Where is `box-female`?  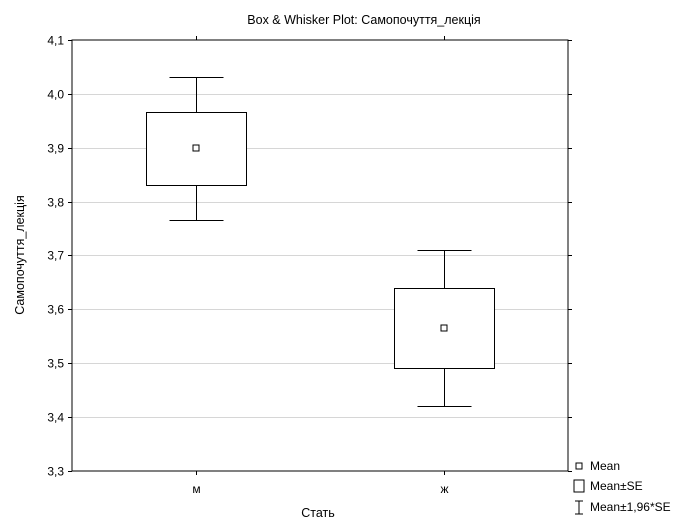
box-female is located at coordinates (444, 328).